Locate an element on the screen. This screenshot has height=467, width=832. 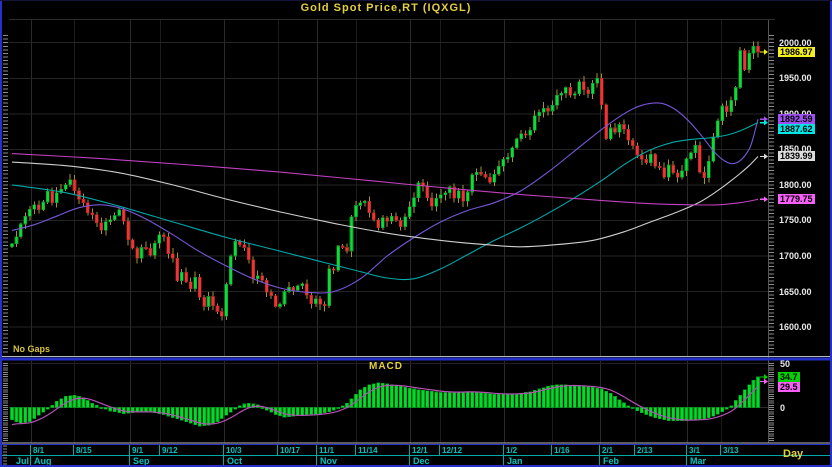
price-axis-label: 2000.00 is located at coordinates (795, 42).